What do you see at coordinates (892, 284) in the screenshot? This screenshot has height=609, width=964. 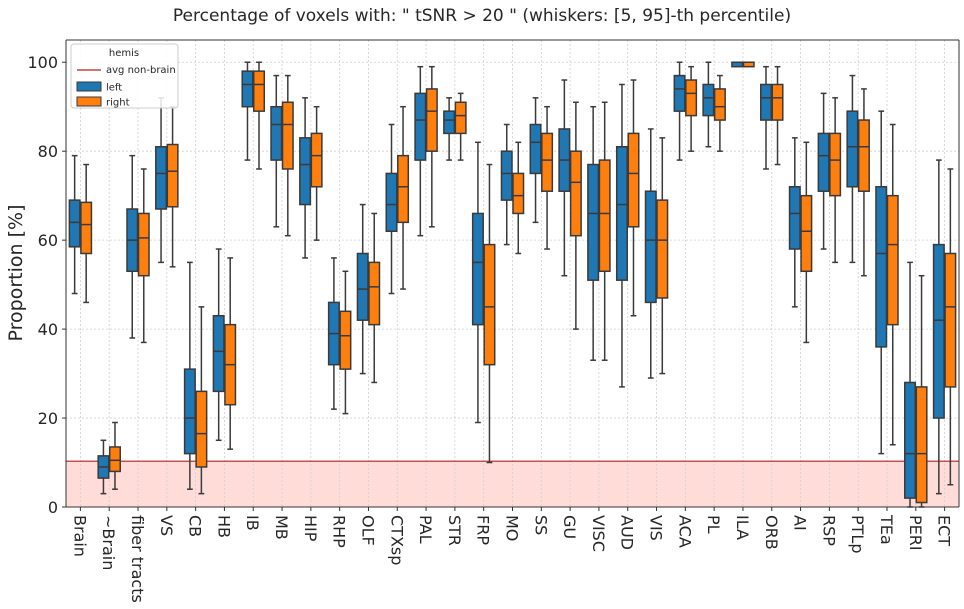 I see `box-right-TEa` at bounding box center [892, 284].